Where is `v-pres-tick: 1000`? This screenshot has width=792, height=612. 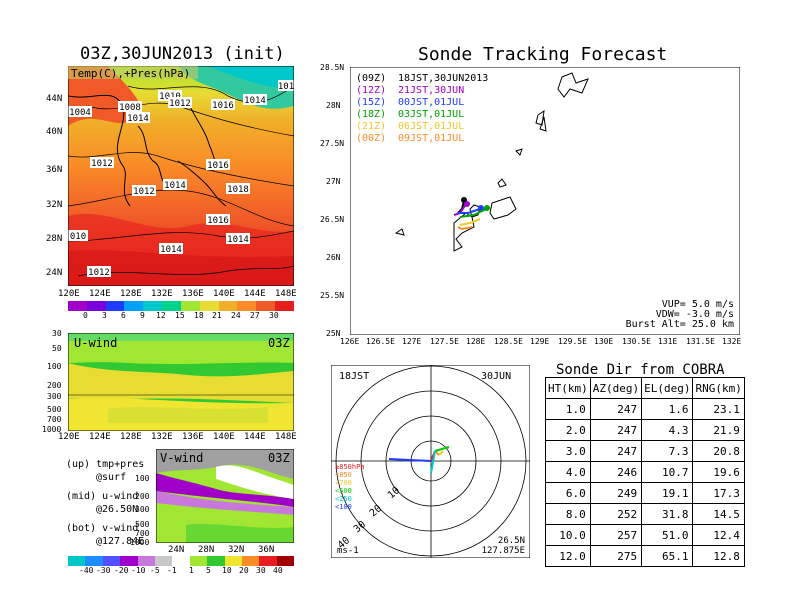
v-pres-tick: 1000 is located at coordinates (140, 542).